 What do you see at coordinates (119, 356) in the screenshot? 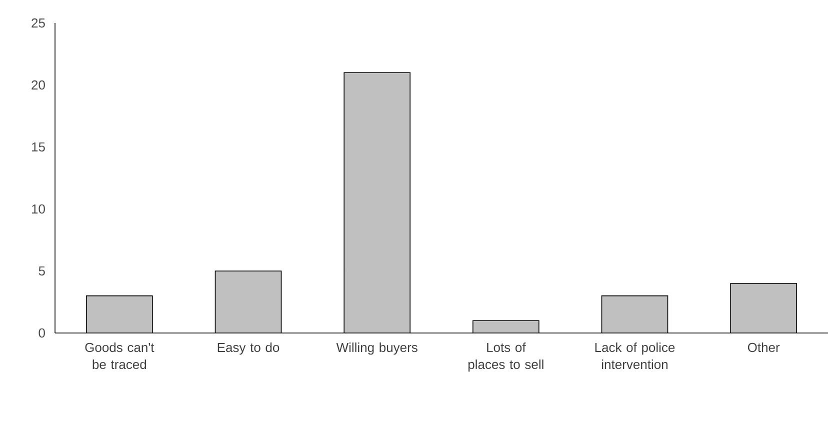
I see `x-tick-label: Goods can't be traced` at bounding box center [119, 356].